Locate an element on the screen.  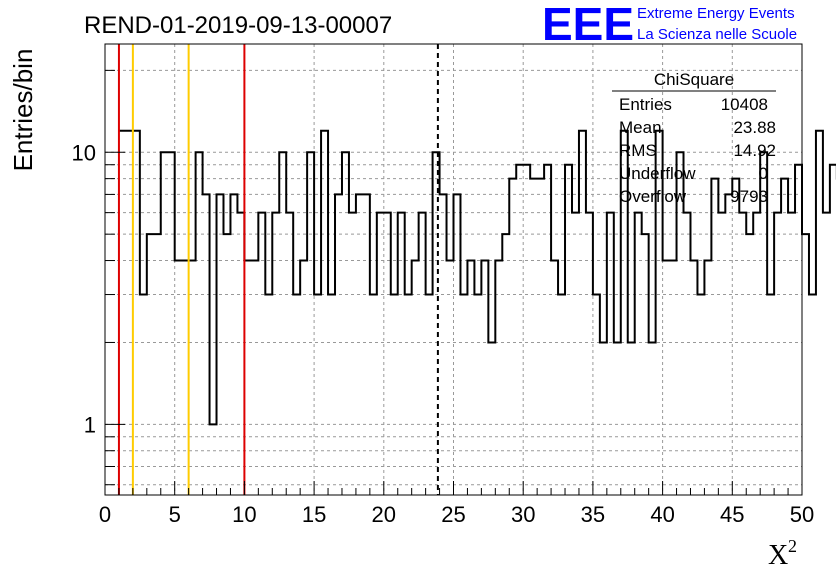
x-axis-label: X is located at coordinates (778, 555).